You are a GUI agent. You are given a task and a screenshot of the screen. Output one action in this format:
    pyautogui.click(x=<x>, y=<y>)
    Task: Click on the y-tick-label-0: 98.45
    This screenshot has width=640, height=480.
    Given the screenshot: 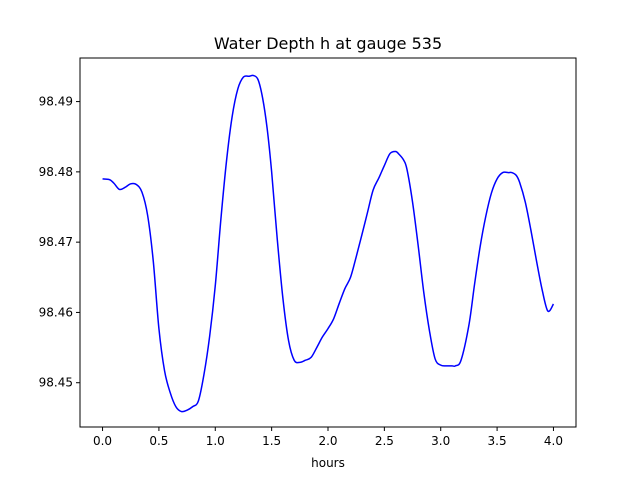 What is the action you would take?
    pyautogui.click(x=56, y=383)
    